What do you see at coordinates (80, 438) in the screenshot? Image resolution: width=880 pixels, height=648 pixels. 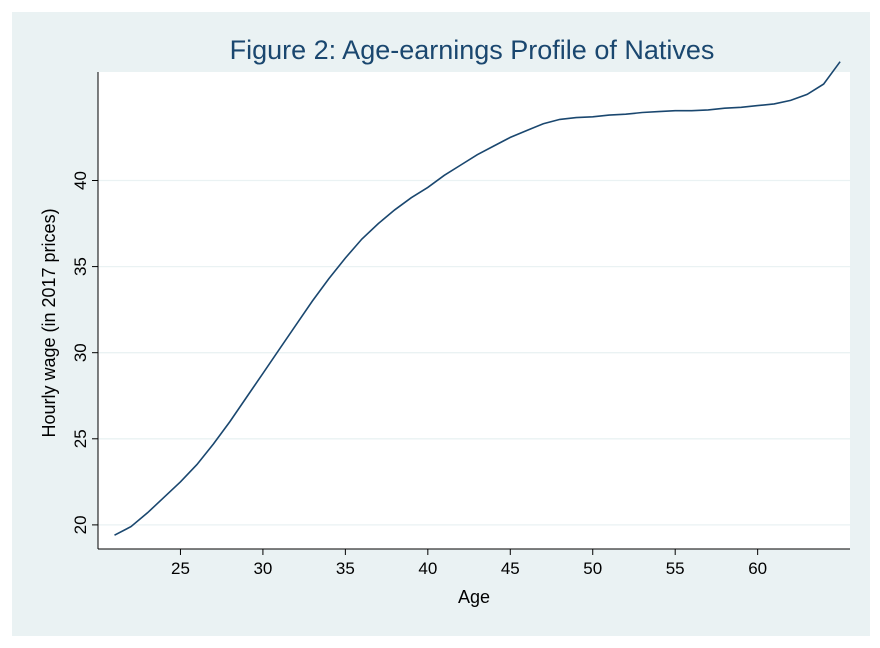 I see `y-tick-label: 25` at bounding box center [80, 438].